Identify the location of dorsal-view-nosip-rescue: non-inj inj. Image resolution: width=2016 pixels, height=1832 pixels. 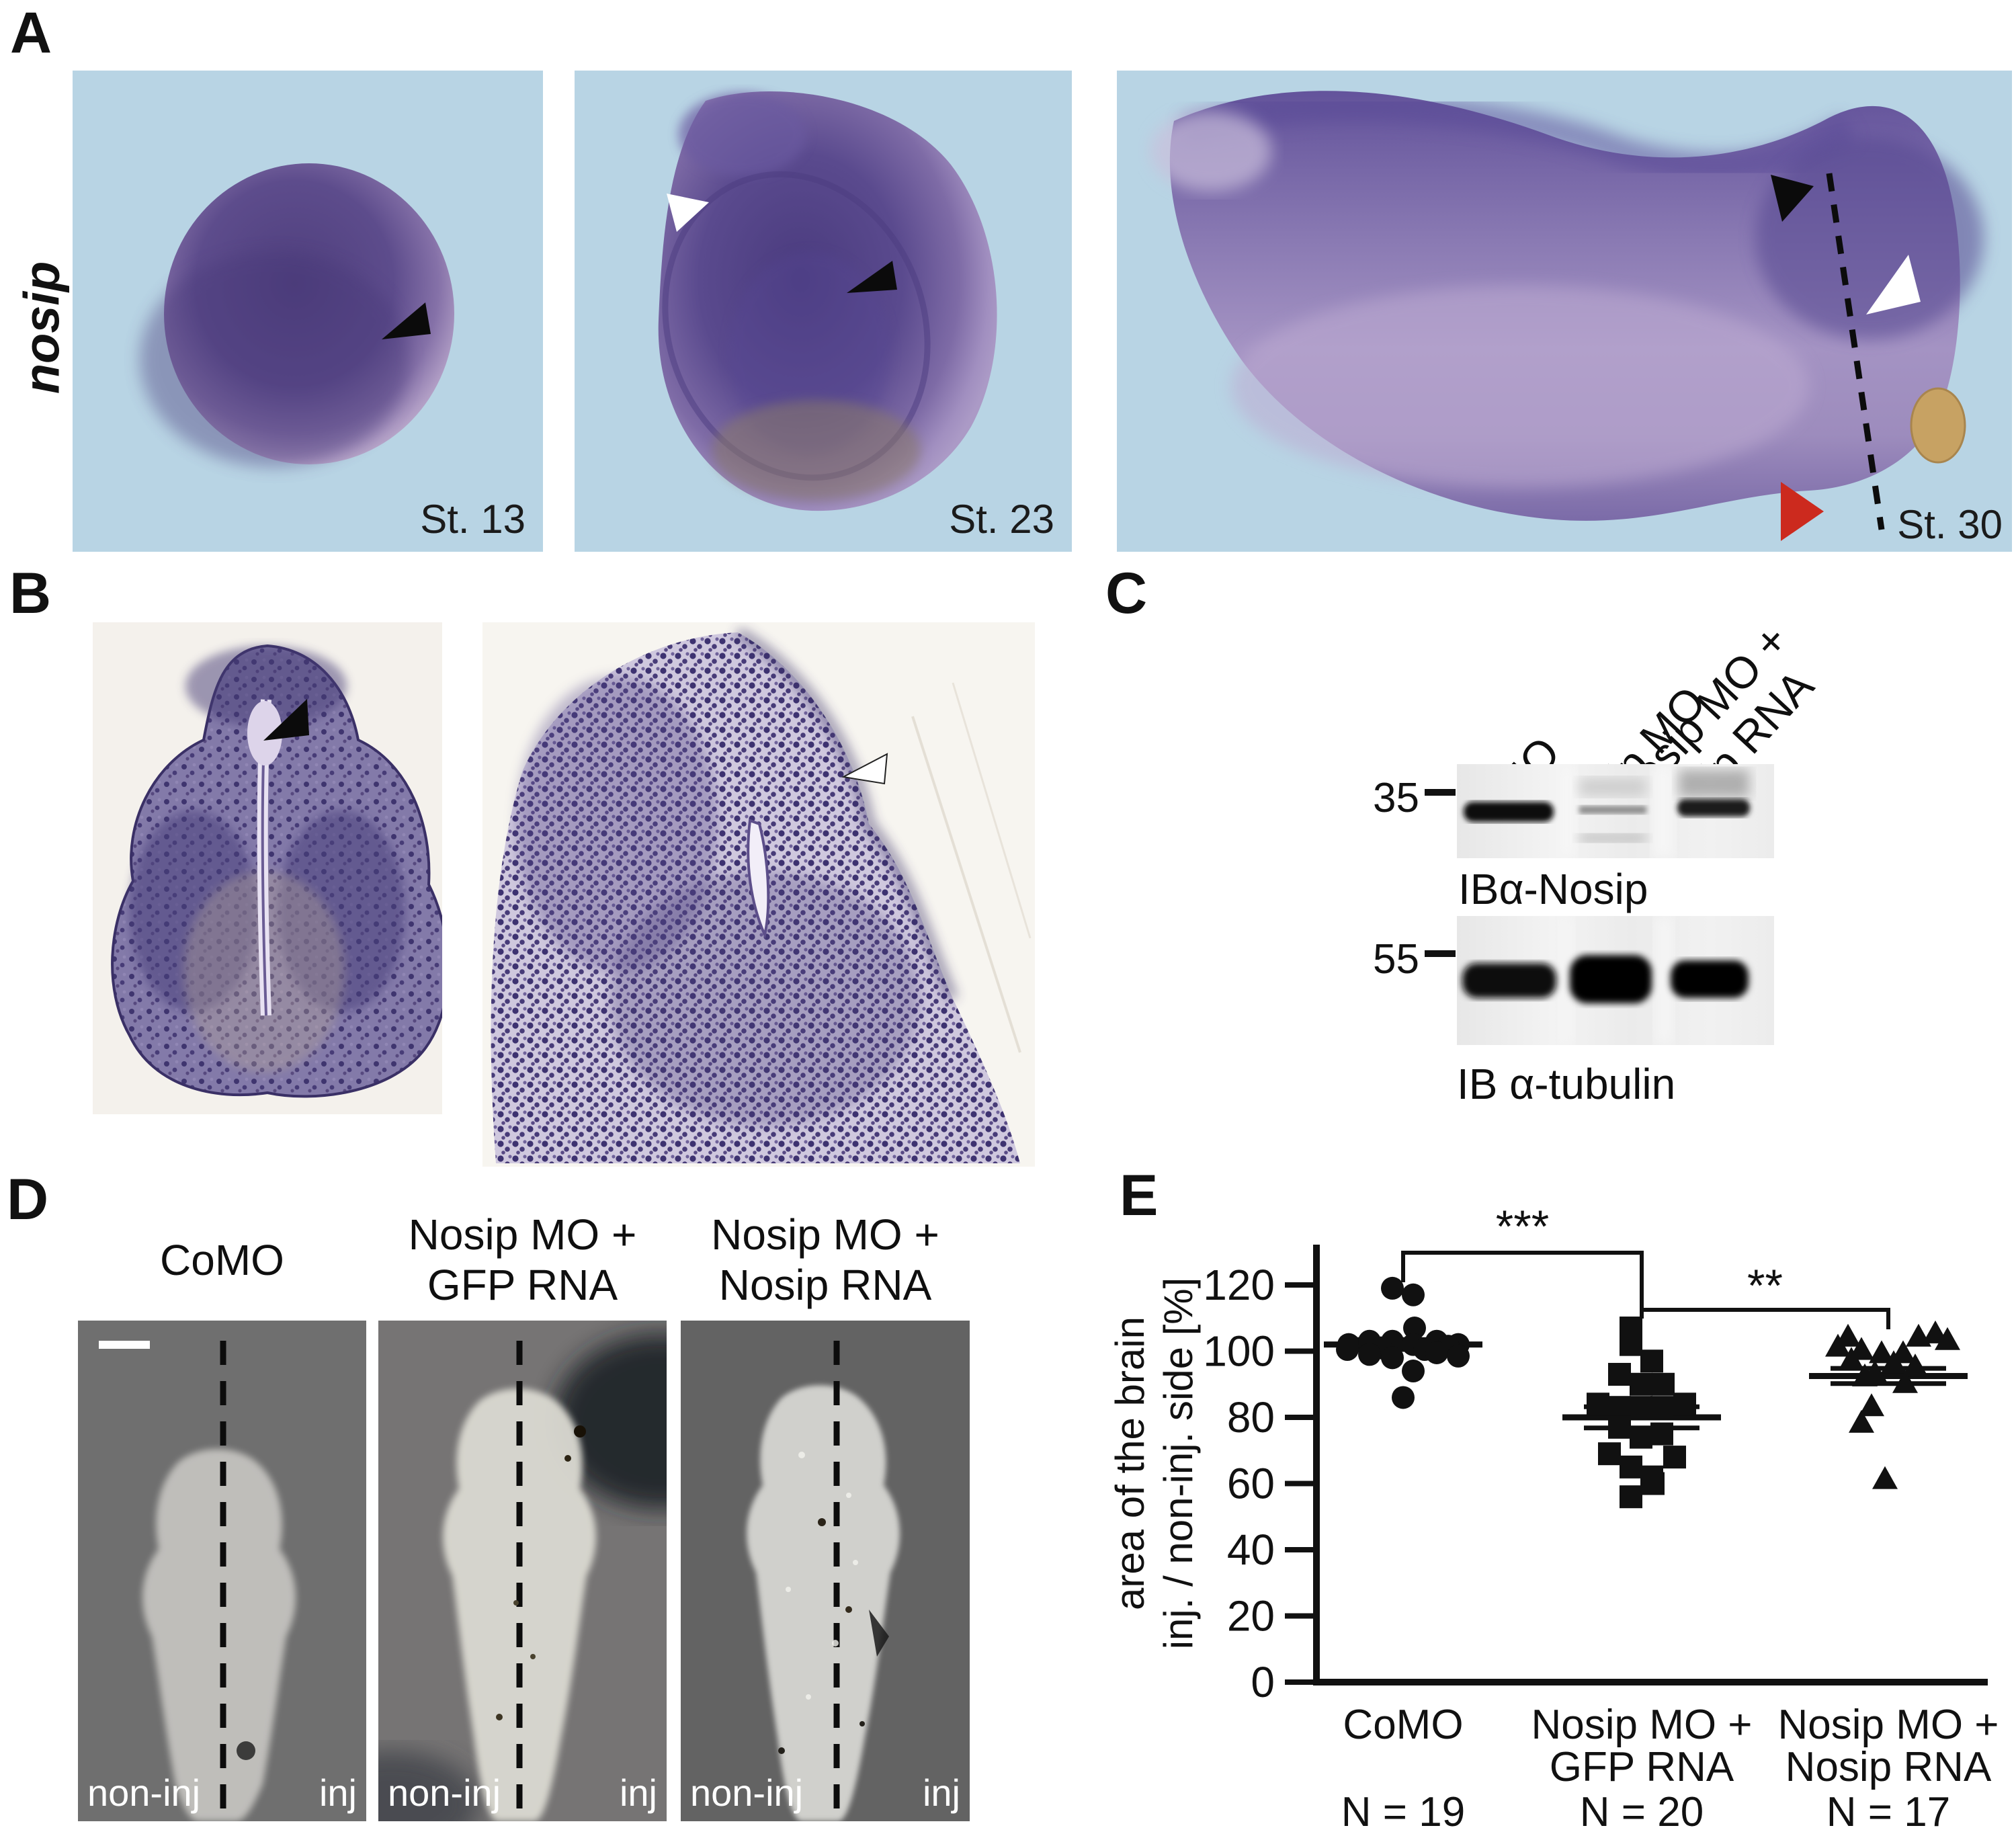
(825, 1571).